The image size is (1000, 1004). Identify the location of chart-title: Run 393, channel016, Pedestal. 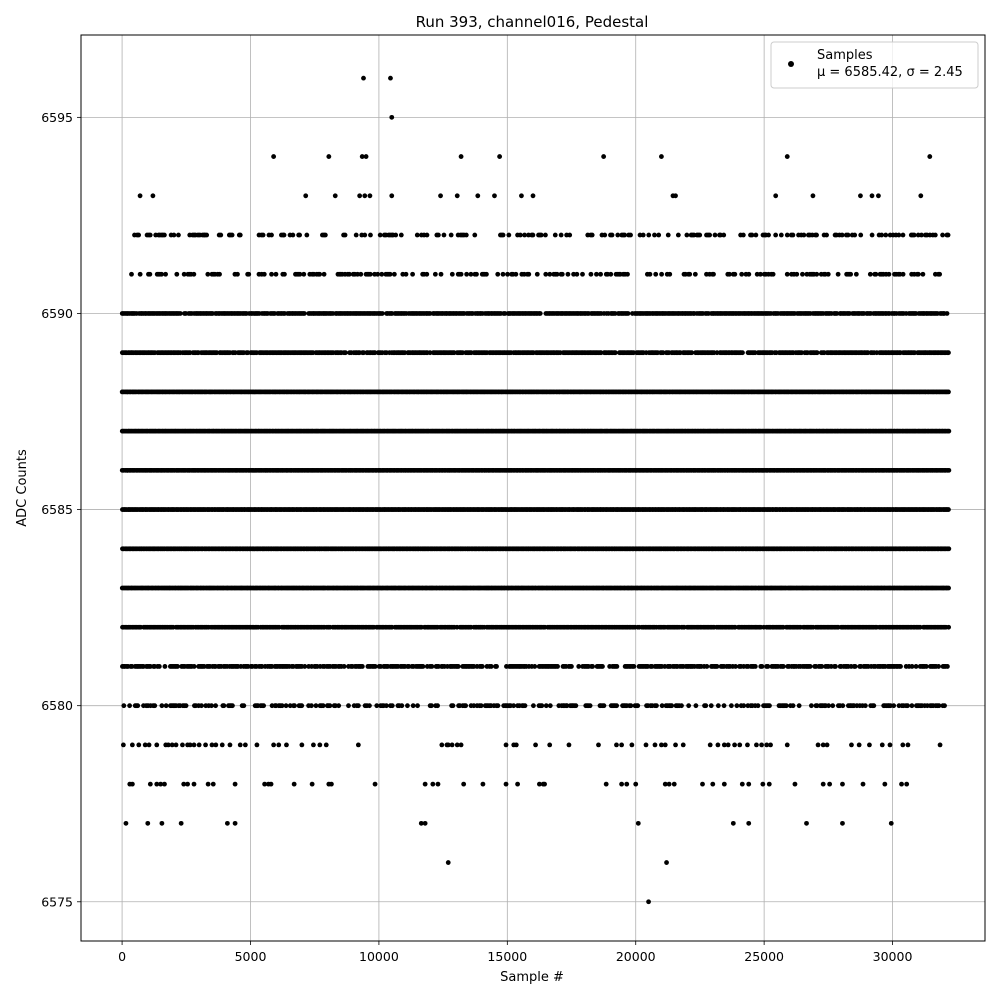
(532, 22).